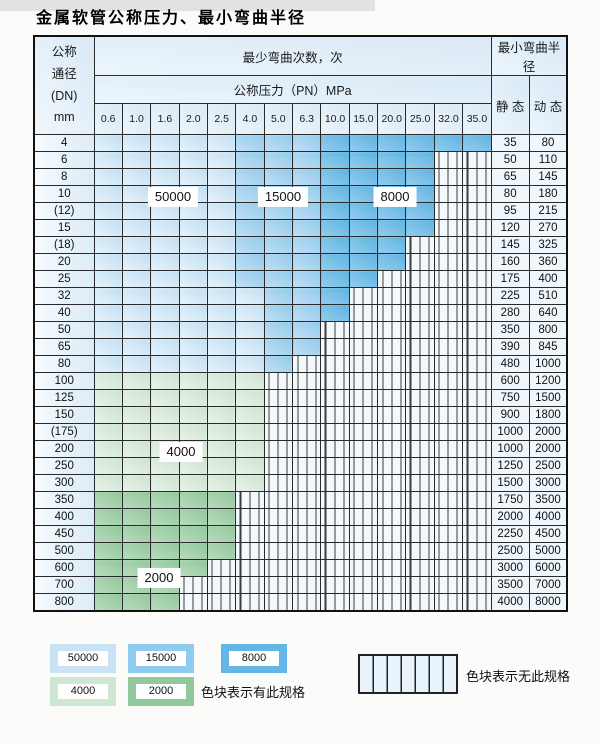 This screenshot has height=743, width=600. What do you see at coordinates (510, 517) in the screenshot?
I see `static-radius-cell: 2000` at bounding box center [510, 517].